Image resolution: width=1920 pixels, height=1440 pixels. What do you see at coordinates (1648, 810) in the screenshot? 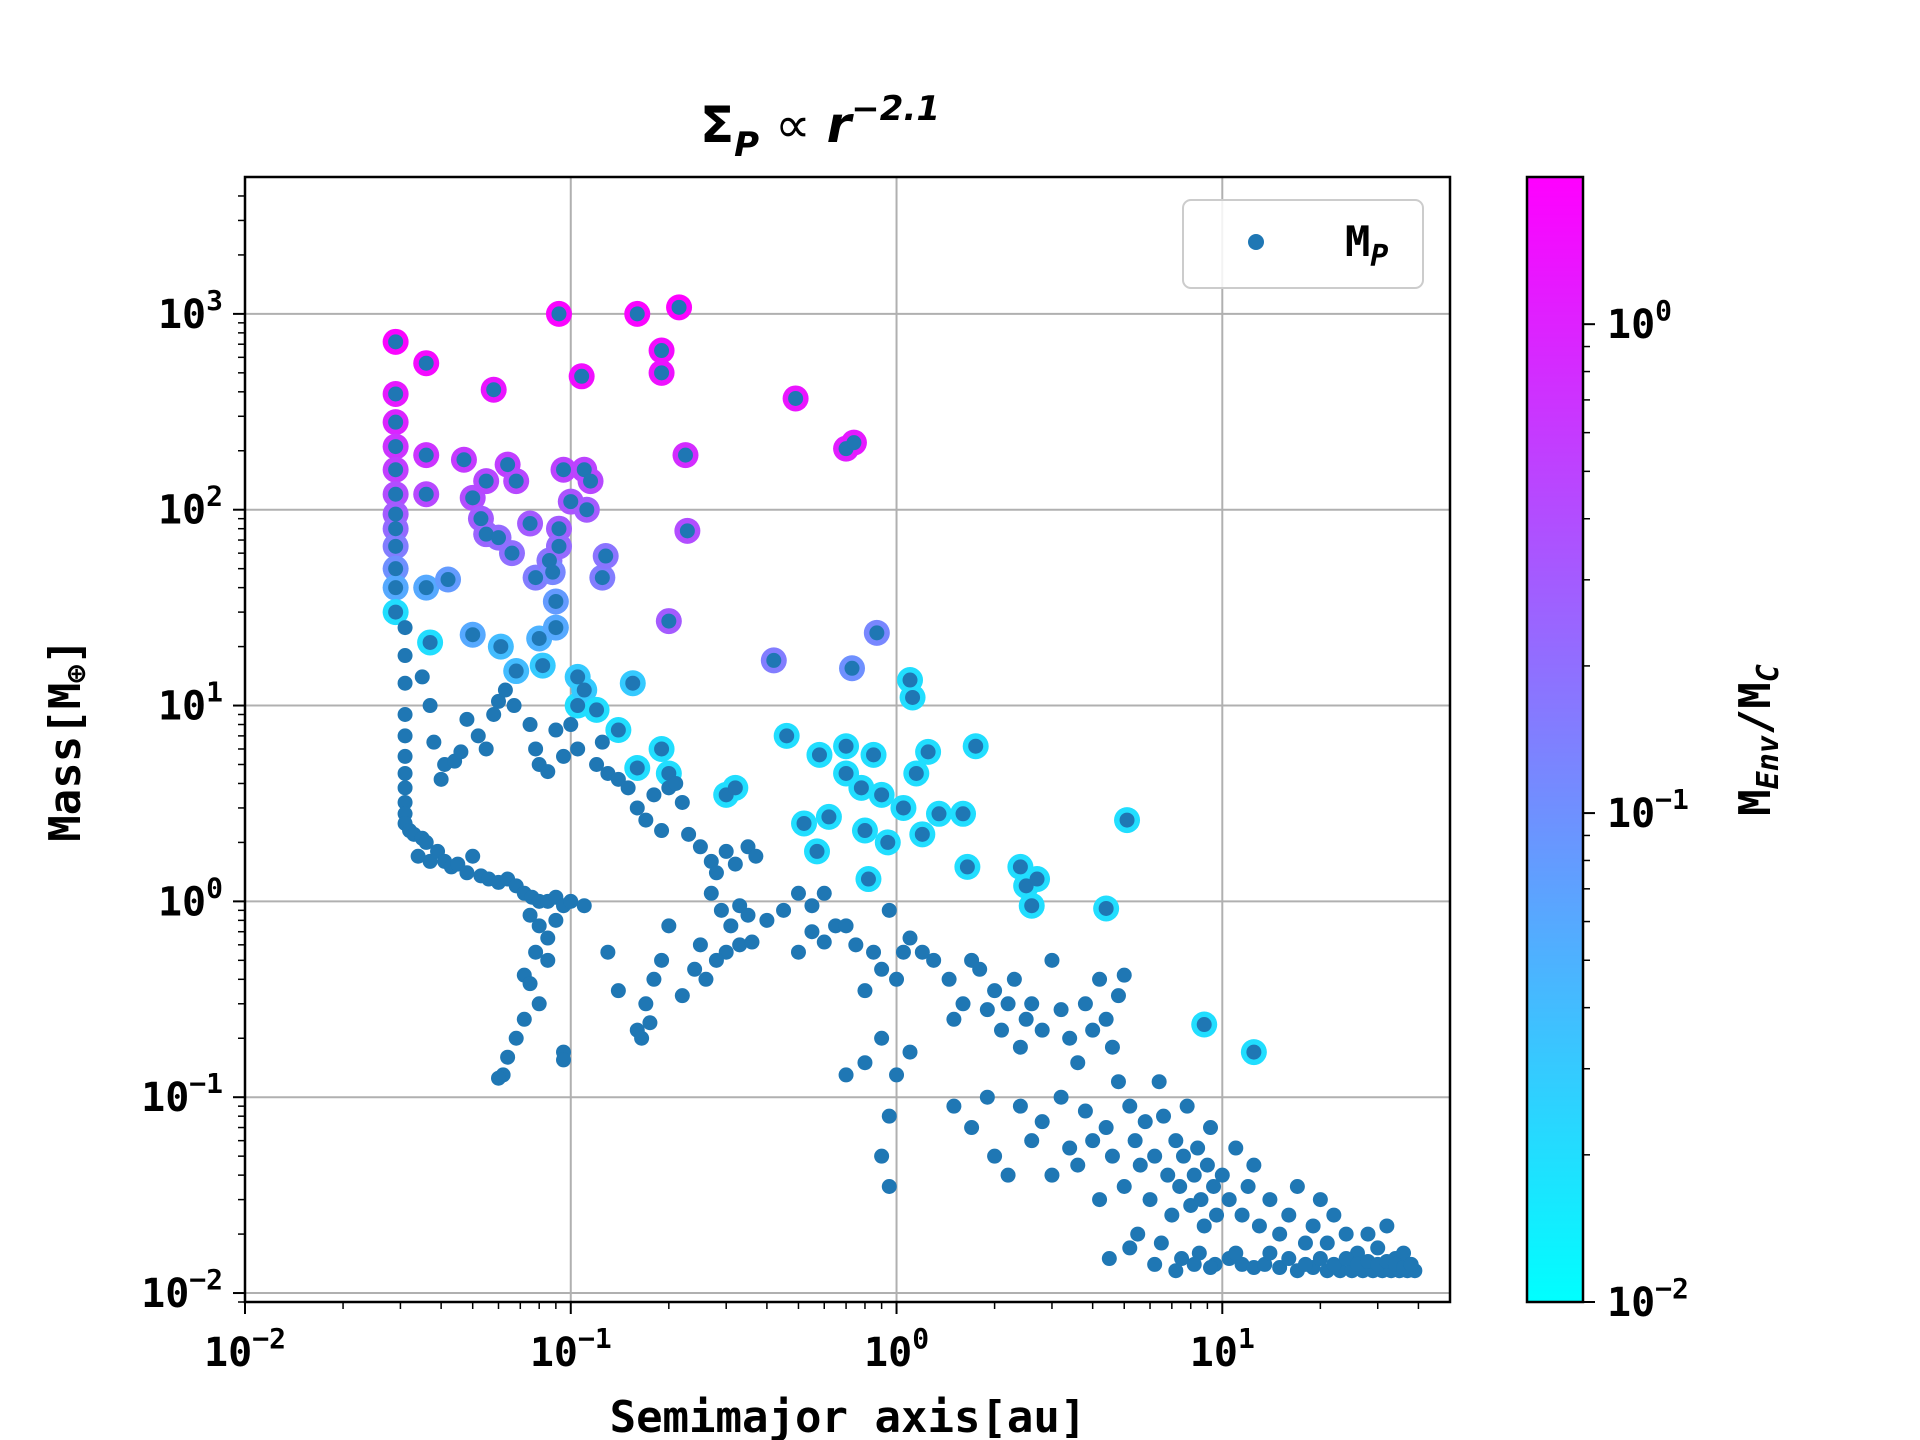
I see `colorbar-tick-label: 10⁻¹` at bounding box center [1648, 810].